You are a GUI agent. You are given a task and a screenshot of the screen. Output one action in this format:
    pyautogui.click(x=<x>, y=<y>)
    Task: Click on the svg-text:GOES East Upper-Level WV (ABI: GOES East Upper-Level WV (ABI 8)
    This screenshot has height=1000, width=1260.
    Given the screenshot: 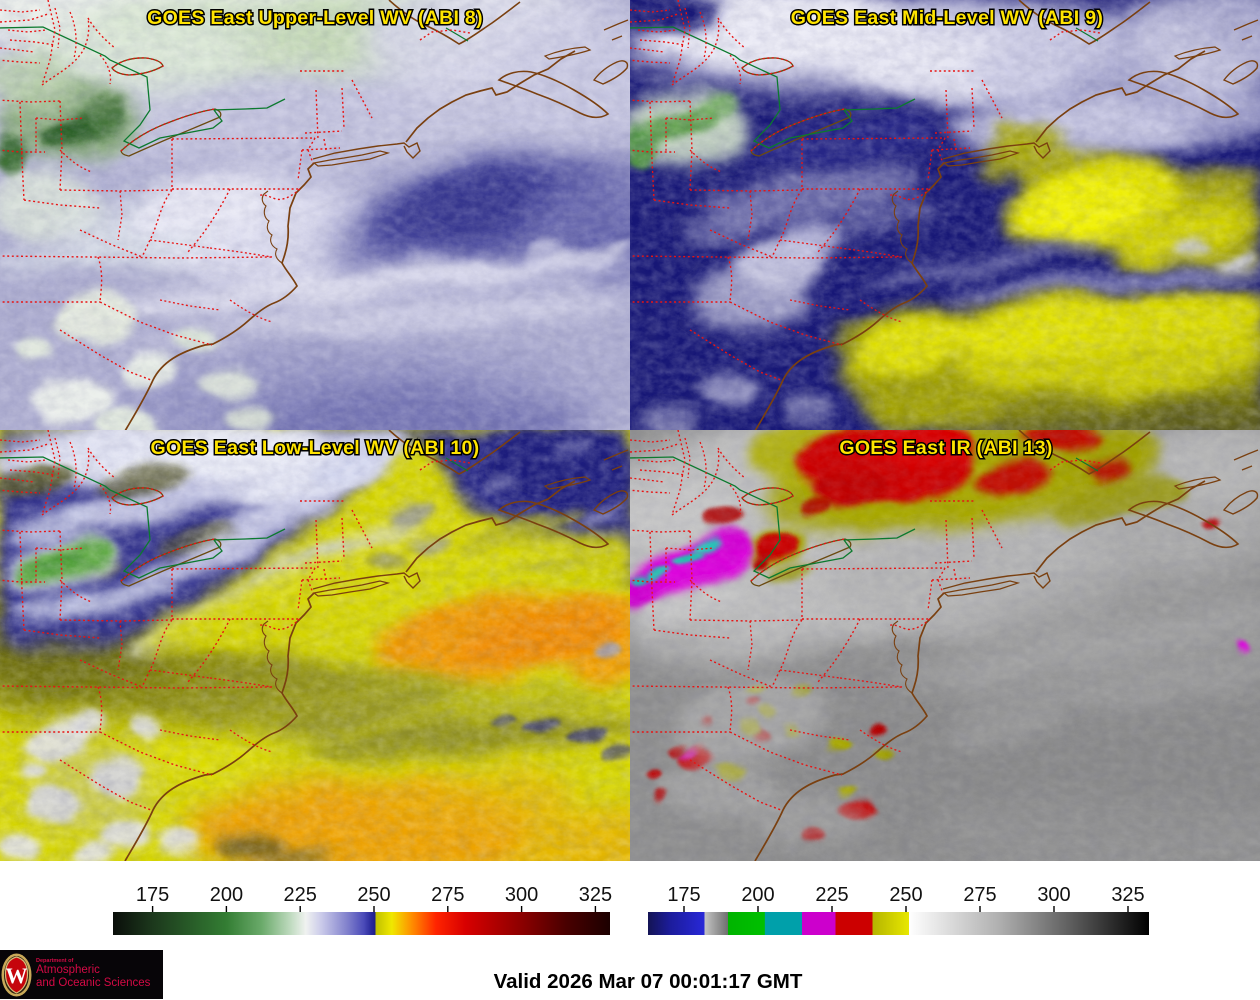 What is the action you would take?
    pyautogui.click(x=315, y=18)
    